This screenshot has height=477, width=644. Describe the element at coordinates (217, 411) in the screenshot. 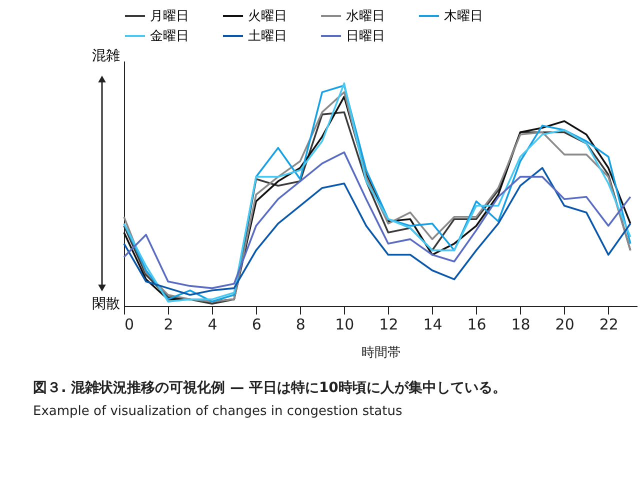

I see `text: Example of visualization of changes in congestion status` at that location.